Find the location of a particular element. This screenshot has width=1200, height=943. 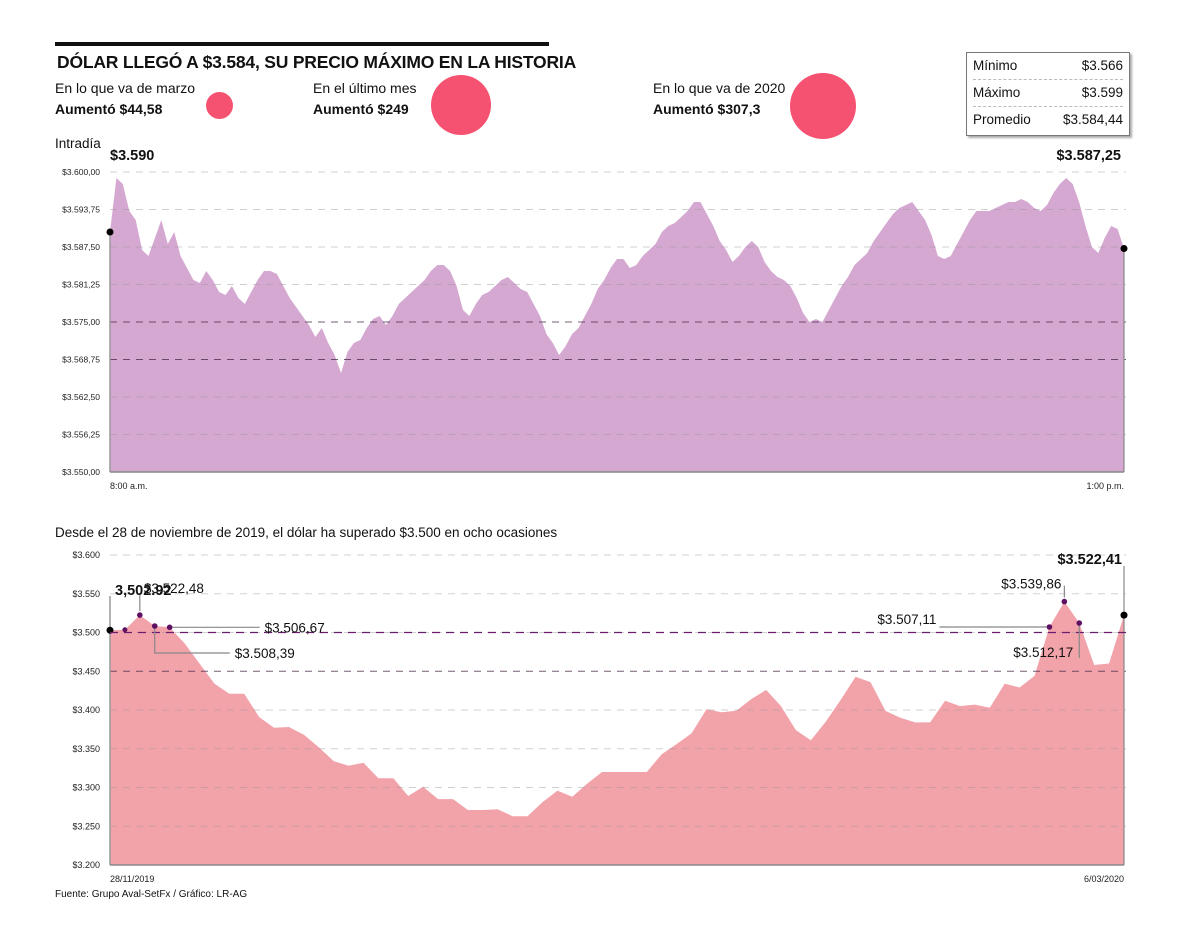

y-tick-label: $3.250 is located at coordinates (86, 826).